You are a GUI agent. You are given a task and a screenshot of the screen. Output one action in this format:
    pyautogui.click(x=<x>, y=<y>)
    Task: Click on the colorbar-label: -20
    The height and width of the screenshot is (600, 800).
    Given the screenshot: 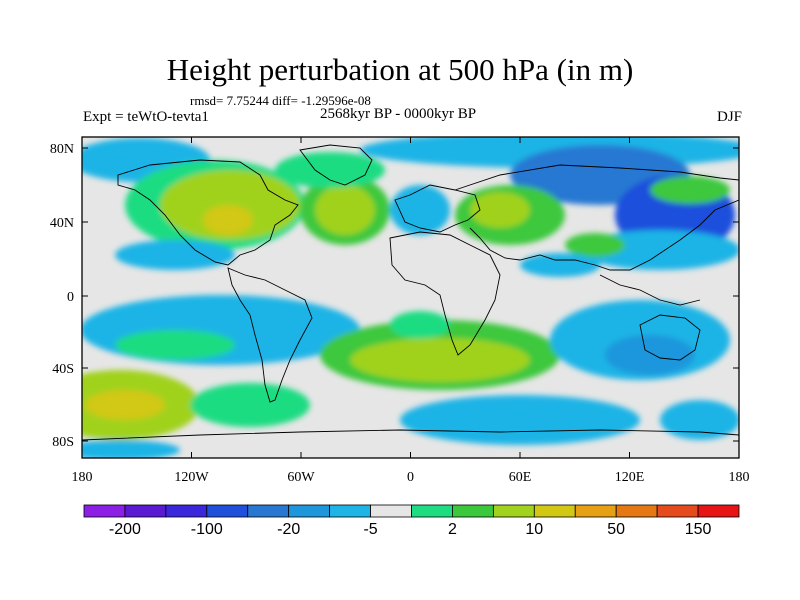 What is the action you would take?
    pyautogui.click(x=288, y=529)
    